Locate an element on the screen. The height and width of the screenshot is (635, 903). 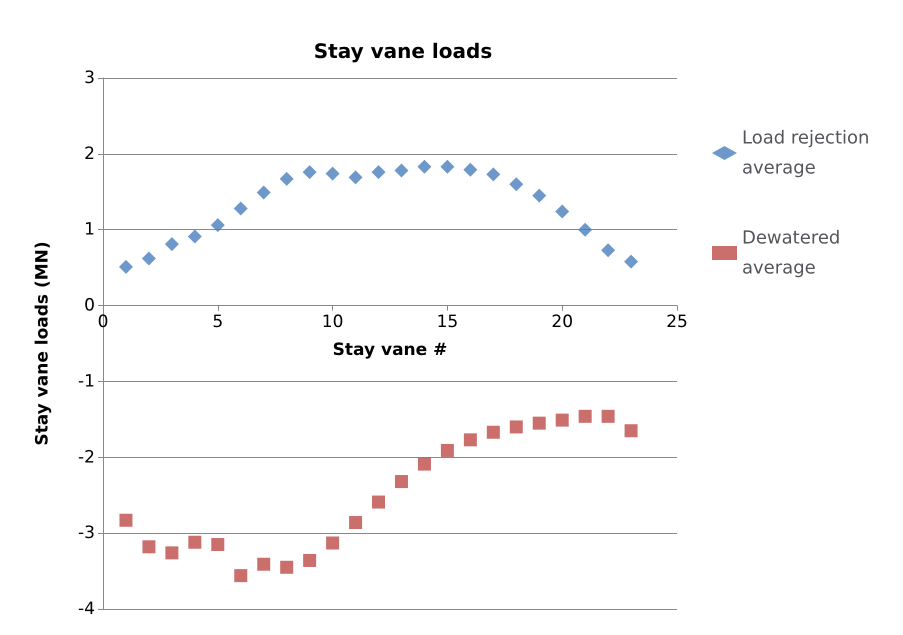
x-tick-label: 25 is located at coordinates (677, 322).